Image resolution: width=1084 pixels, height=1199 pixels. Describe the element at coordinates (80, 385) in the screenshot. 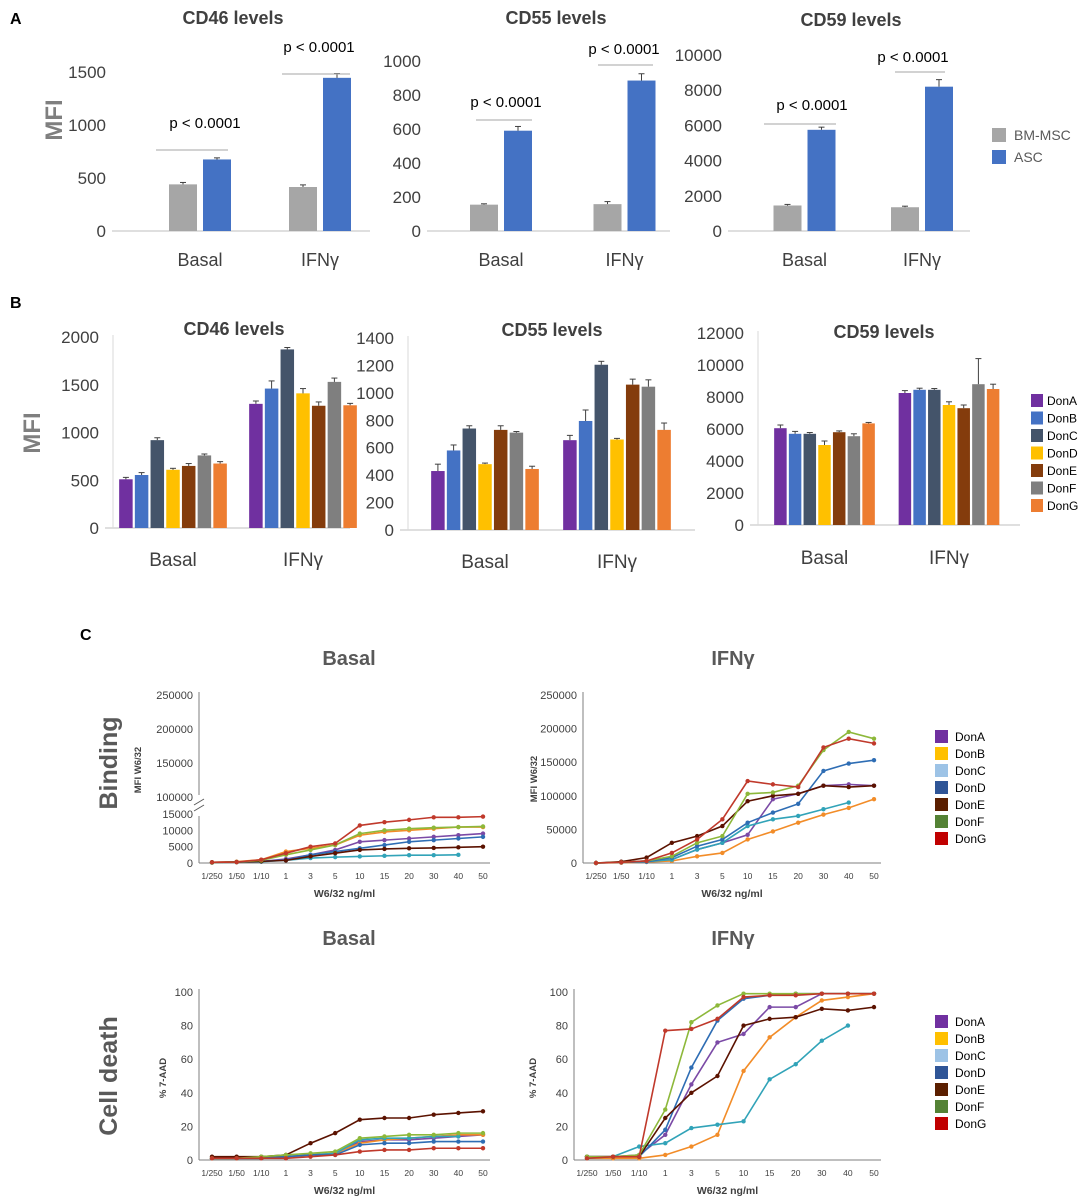

I see `y-tick-label: 1500` at that location.